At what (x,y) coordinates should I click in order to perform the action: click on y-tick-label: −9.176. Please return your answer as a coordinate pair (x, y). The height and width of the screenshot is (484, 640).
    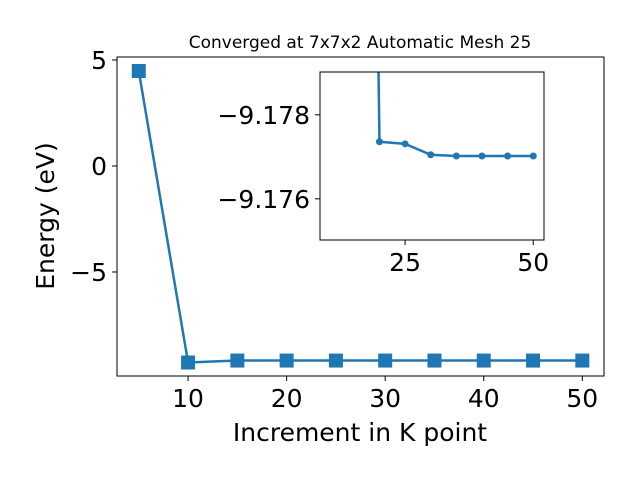
    Looking at the image, I should click on (263, 199).